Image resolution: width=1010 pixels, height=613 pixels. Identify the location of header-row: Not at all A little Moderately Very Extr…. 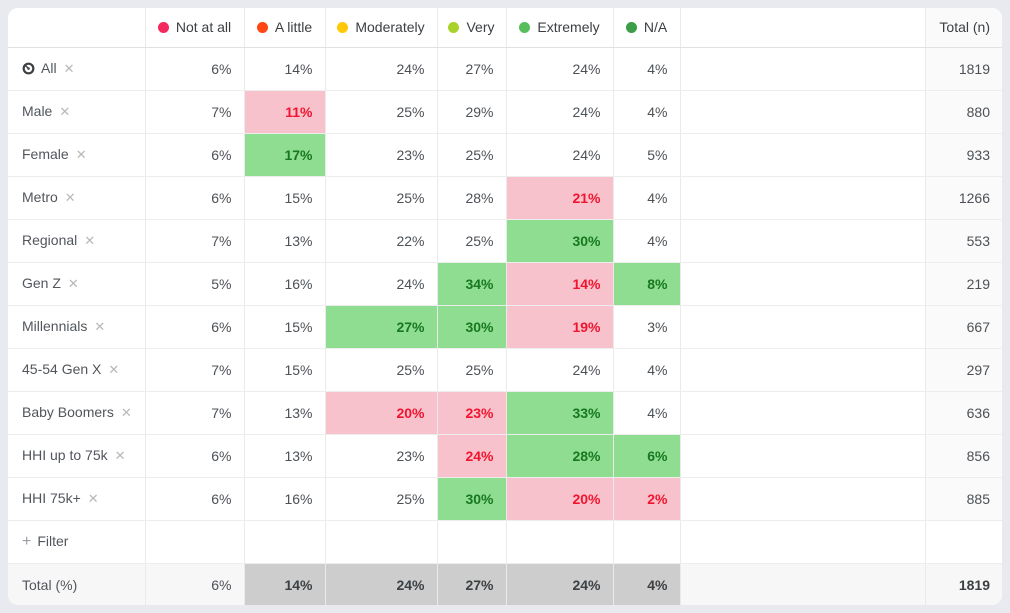
(505, 28).